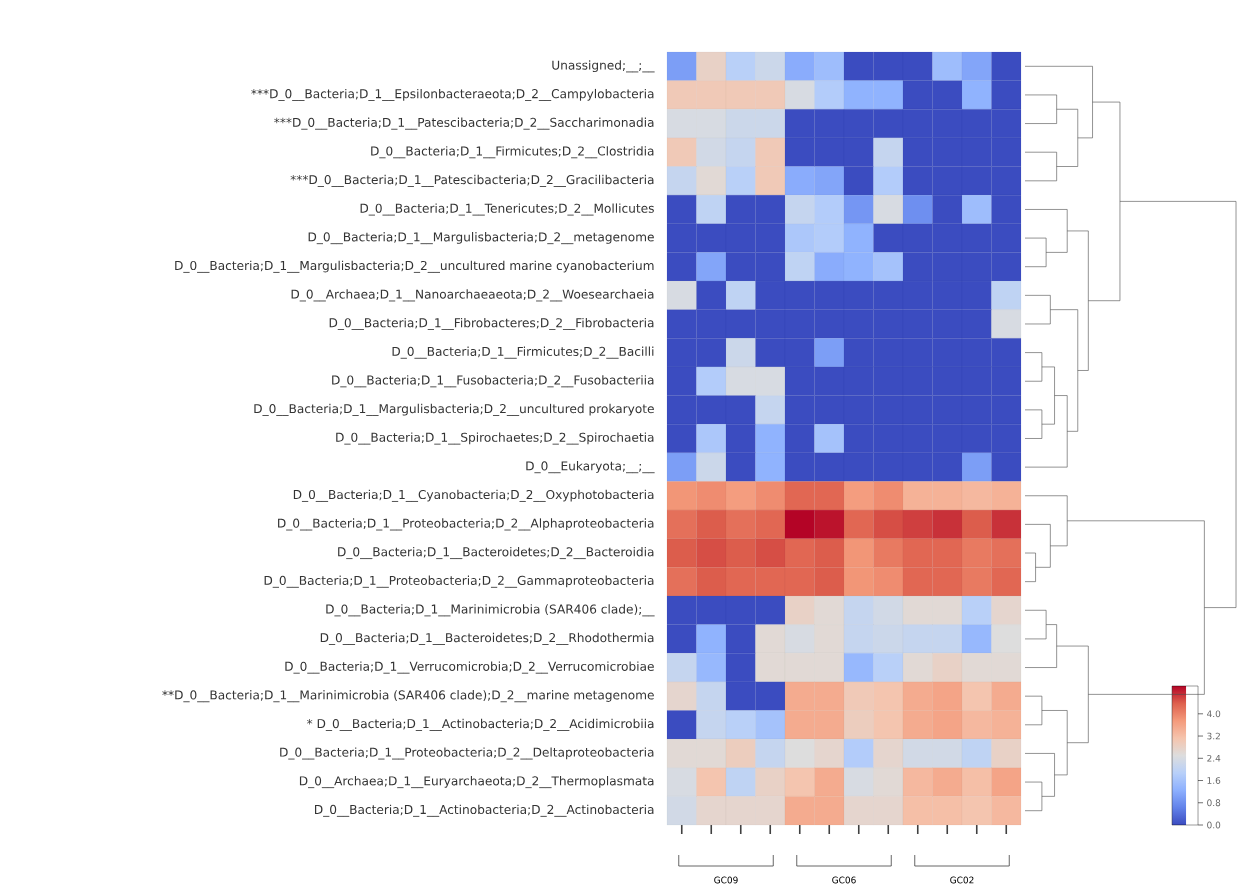 This screenshot has height=888, width=1240. I want to click on y-tick-label: D_0__Bacteria;D_1__Spirochaetes;D_2__Spirochaetia, so click(495, 438).